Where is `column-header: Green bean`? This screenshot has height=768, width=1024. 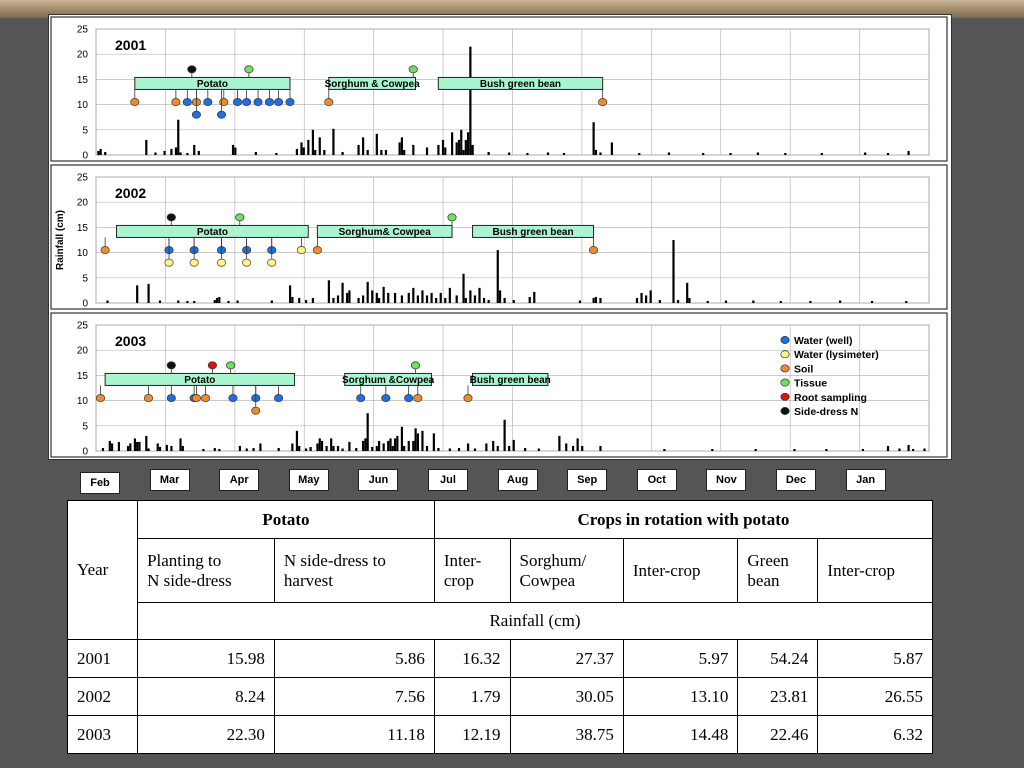
column-header: Green bean is located at coordinates (778, 570).